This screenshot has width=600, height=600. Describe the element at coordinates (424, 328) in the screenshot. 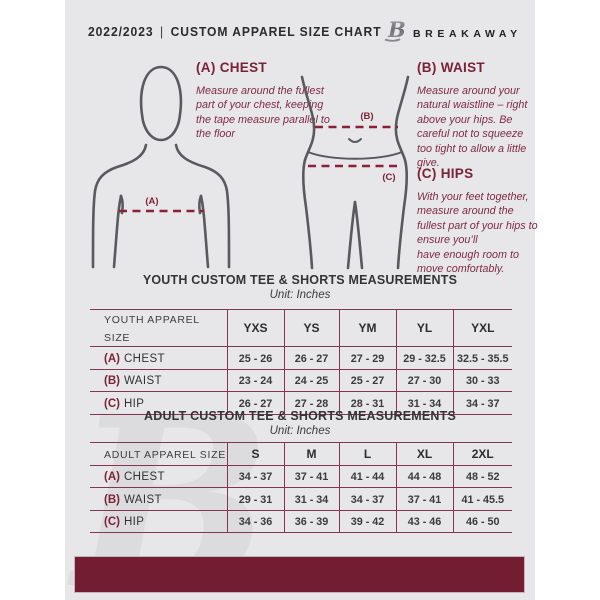

I see `youth-size-yl: YL` at that location.